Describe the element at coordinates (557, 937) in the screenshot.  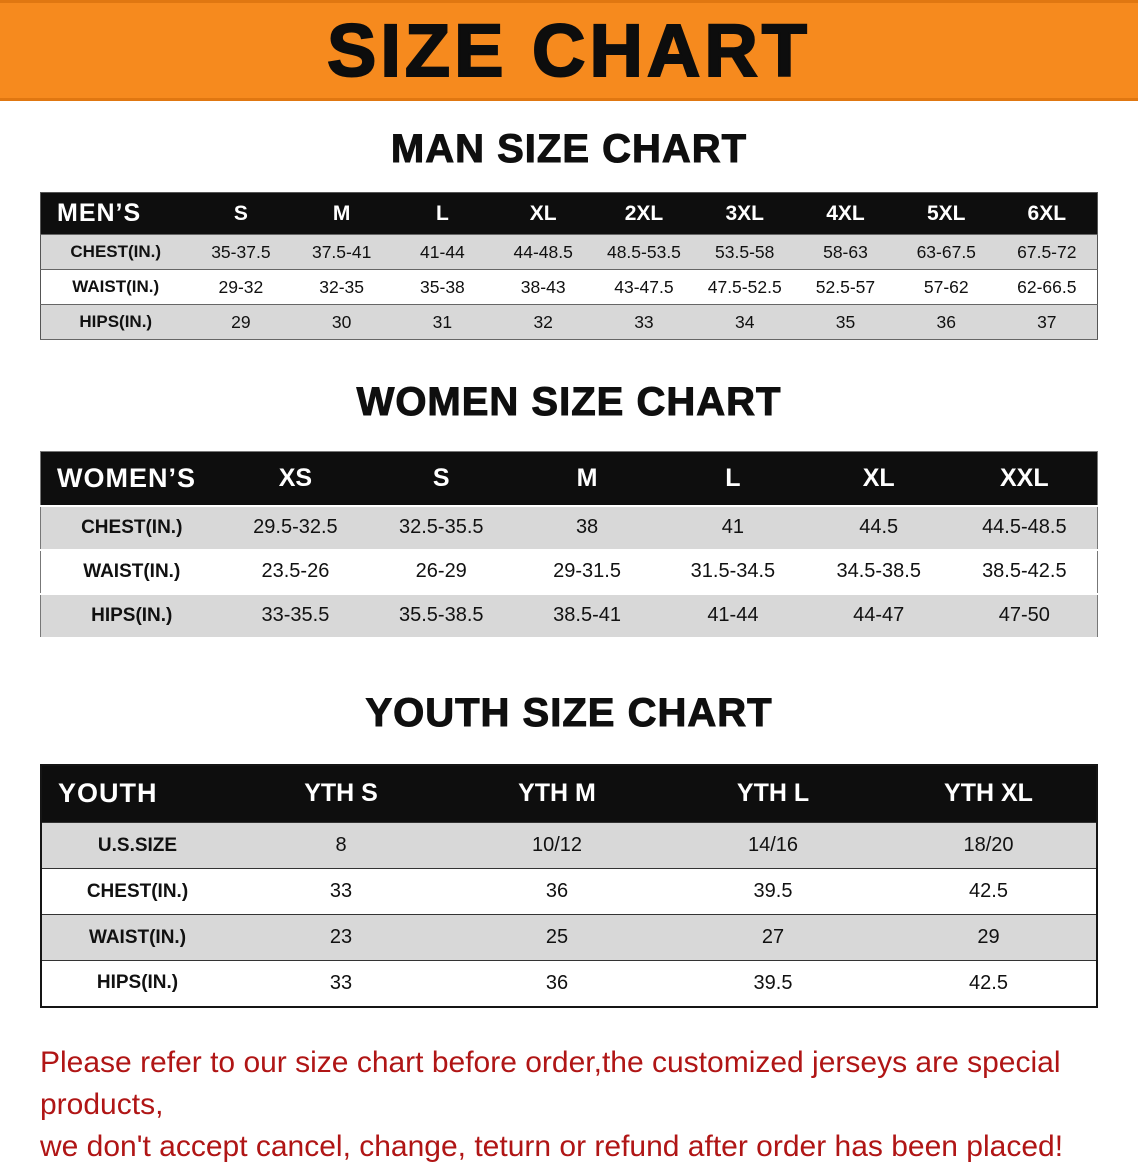
I see `table-cell: 25` at that location.